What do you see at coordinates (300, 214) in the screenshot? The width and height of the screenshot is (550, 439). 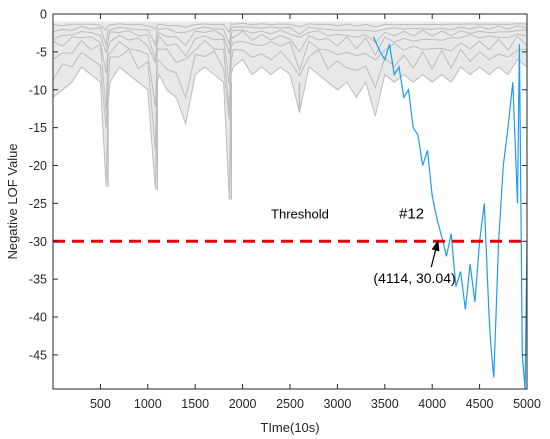 I see `threshold-label: Threshold` at bounding box center [300, 214].